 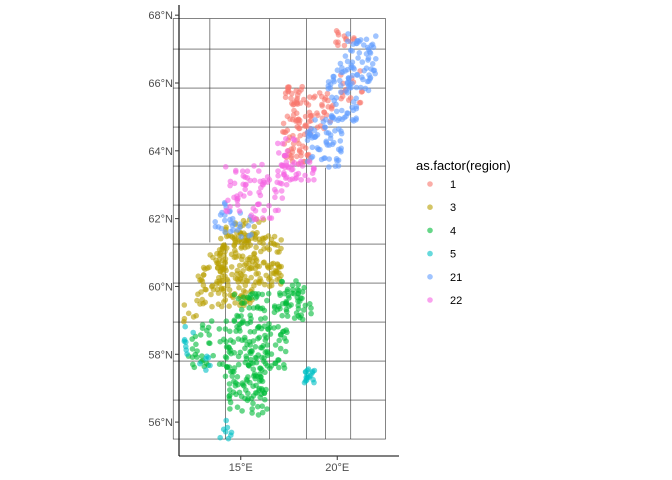 What do you see at coordinates (456, 301) in the screenshot?
I see `legend-label: 22` at bounding box center [456, 301].